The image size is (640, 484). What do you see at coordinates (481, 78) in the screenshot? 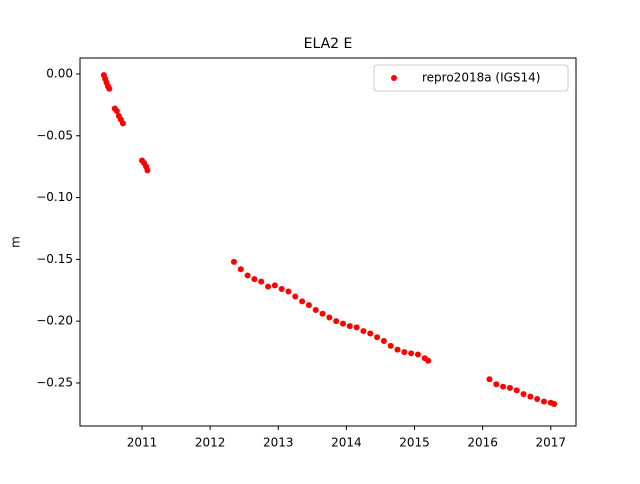
I see `legend-label: repro2018a (IGS14)` at bounding box center [481, 78].